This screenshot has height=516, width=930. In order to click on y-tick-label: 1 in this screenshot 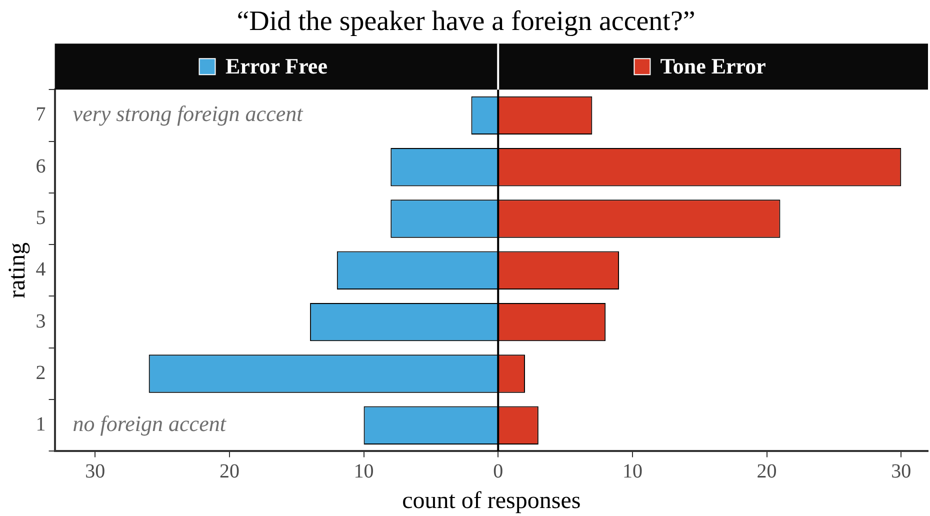, I will do `click(41, 425)`.